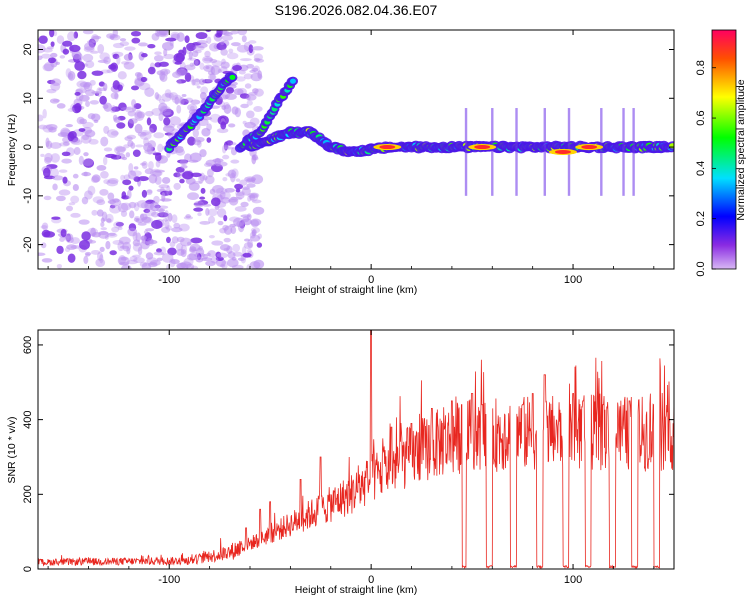 The width and height of the screenshot is (750, 600). What do you see at coordinates (28, 49) in the screenshot?
I see `spectrogram-y-tick-label: 20` at bounding box center [28, 49].